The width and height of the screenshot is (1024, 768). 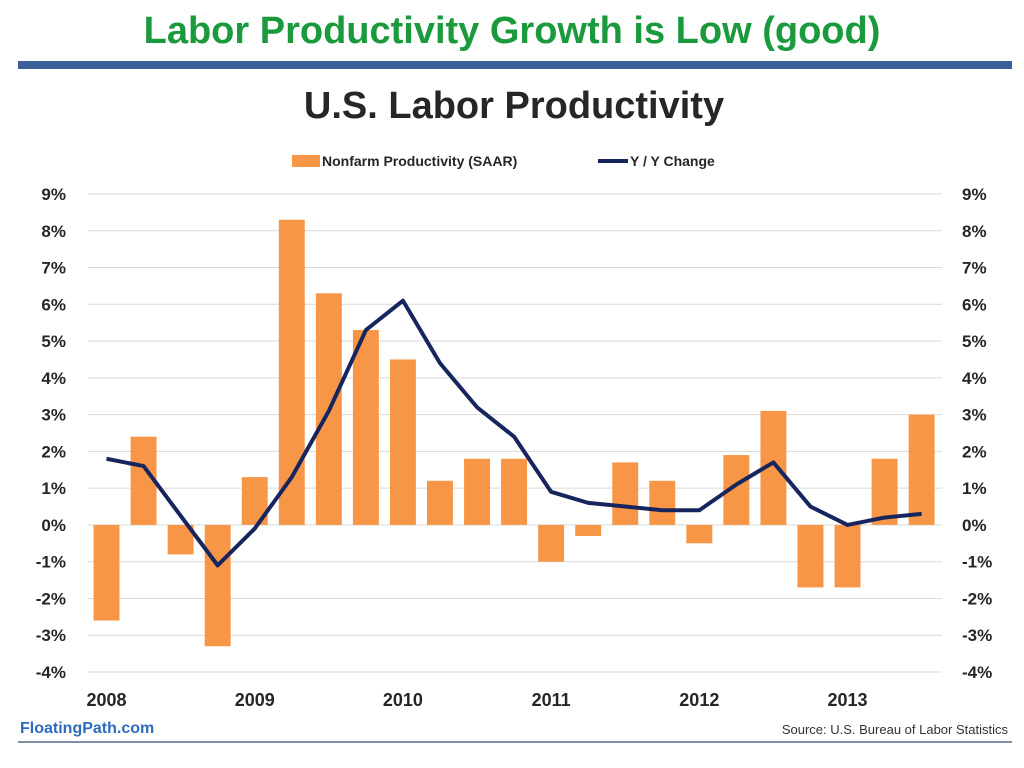 I want to click on x-tick: 2011, so click(x=551, y=700).